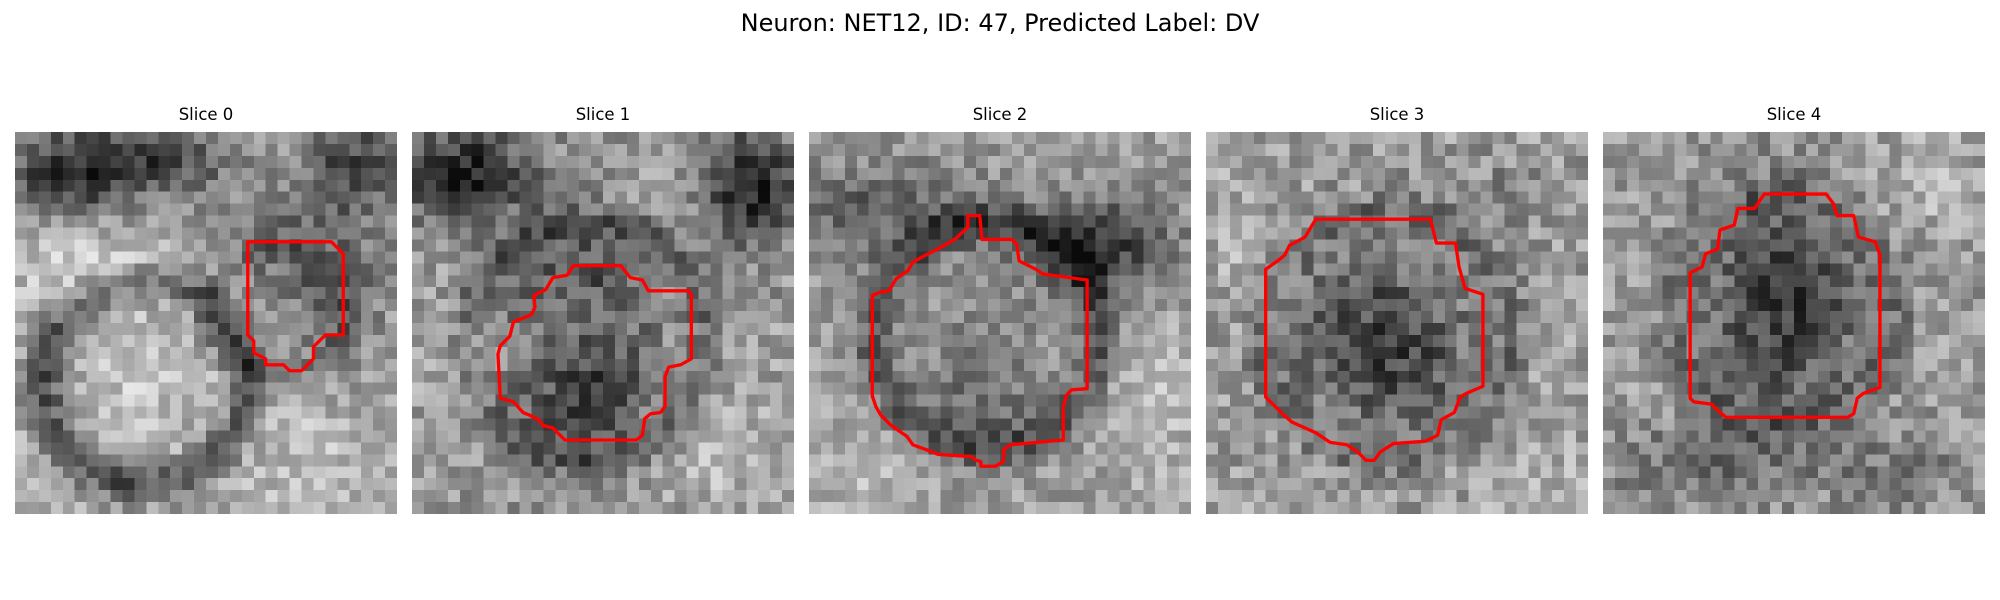  I want to click on slice-title: Slice 1, so click(603, 114).